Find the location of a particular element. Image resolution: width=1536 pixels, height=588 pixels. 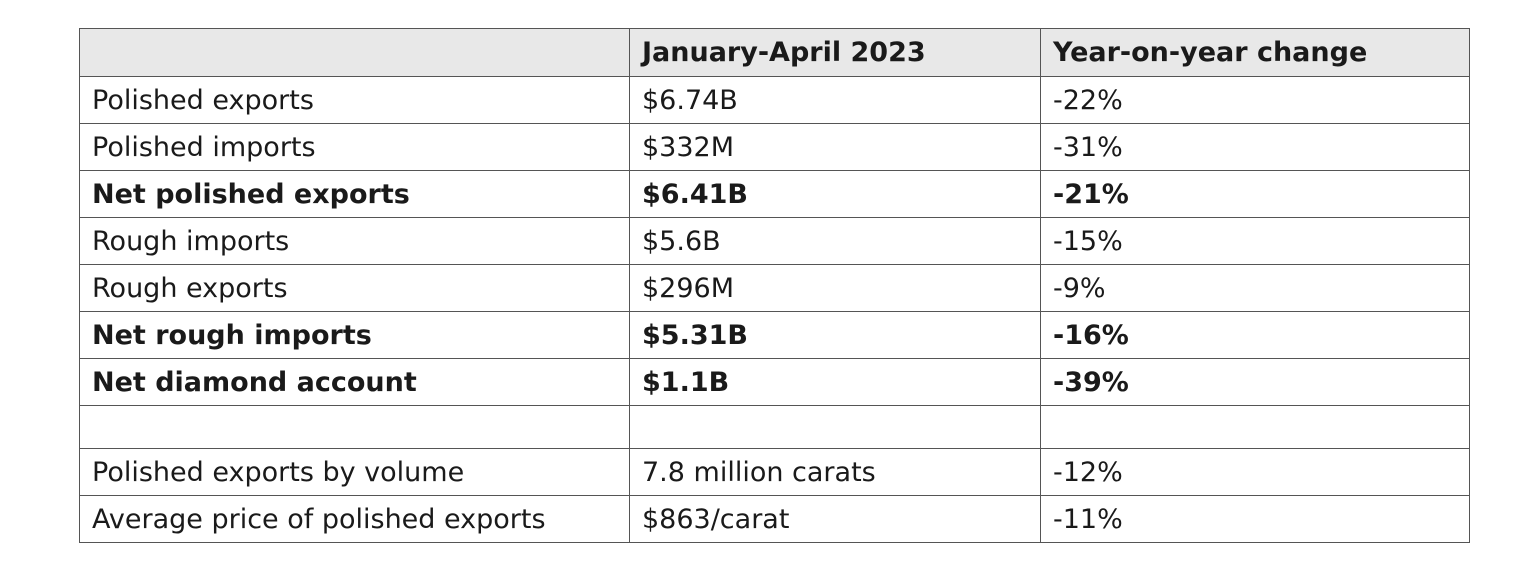

row-label: Net rough imports is located at coordinates (354, 335).